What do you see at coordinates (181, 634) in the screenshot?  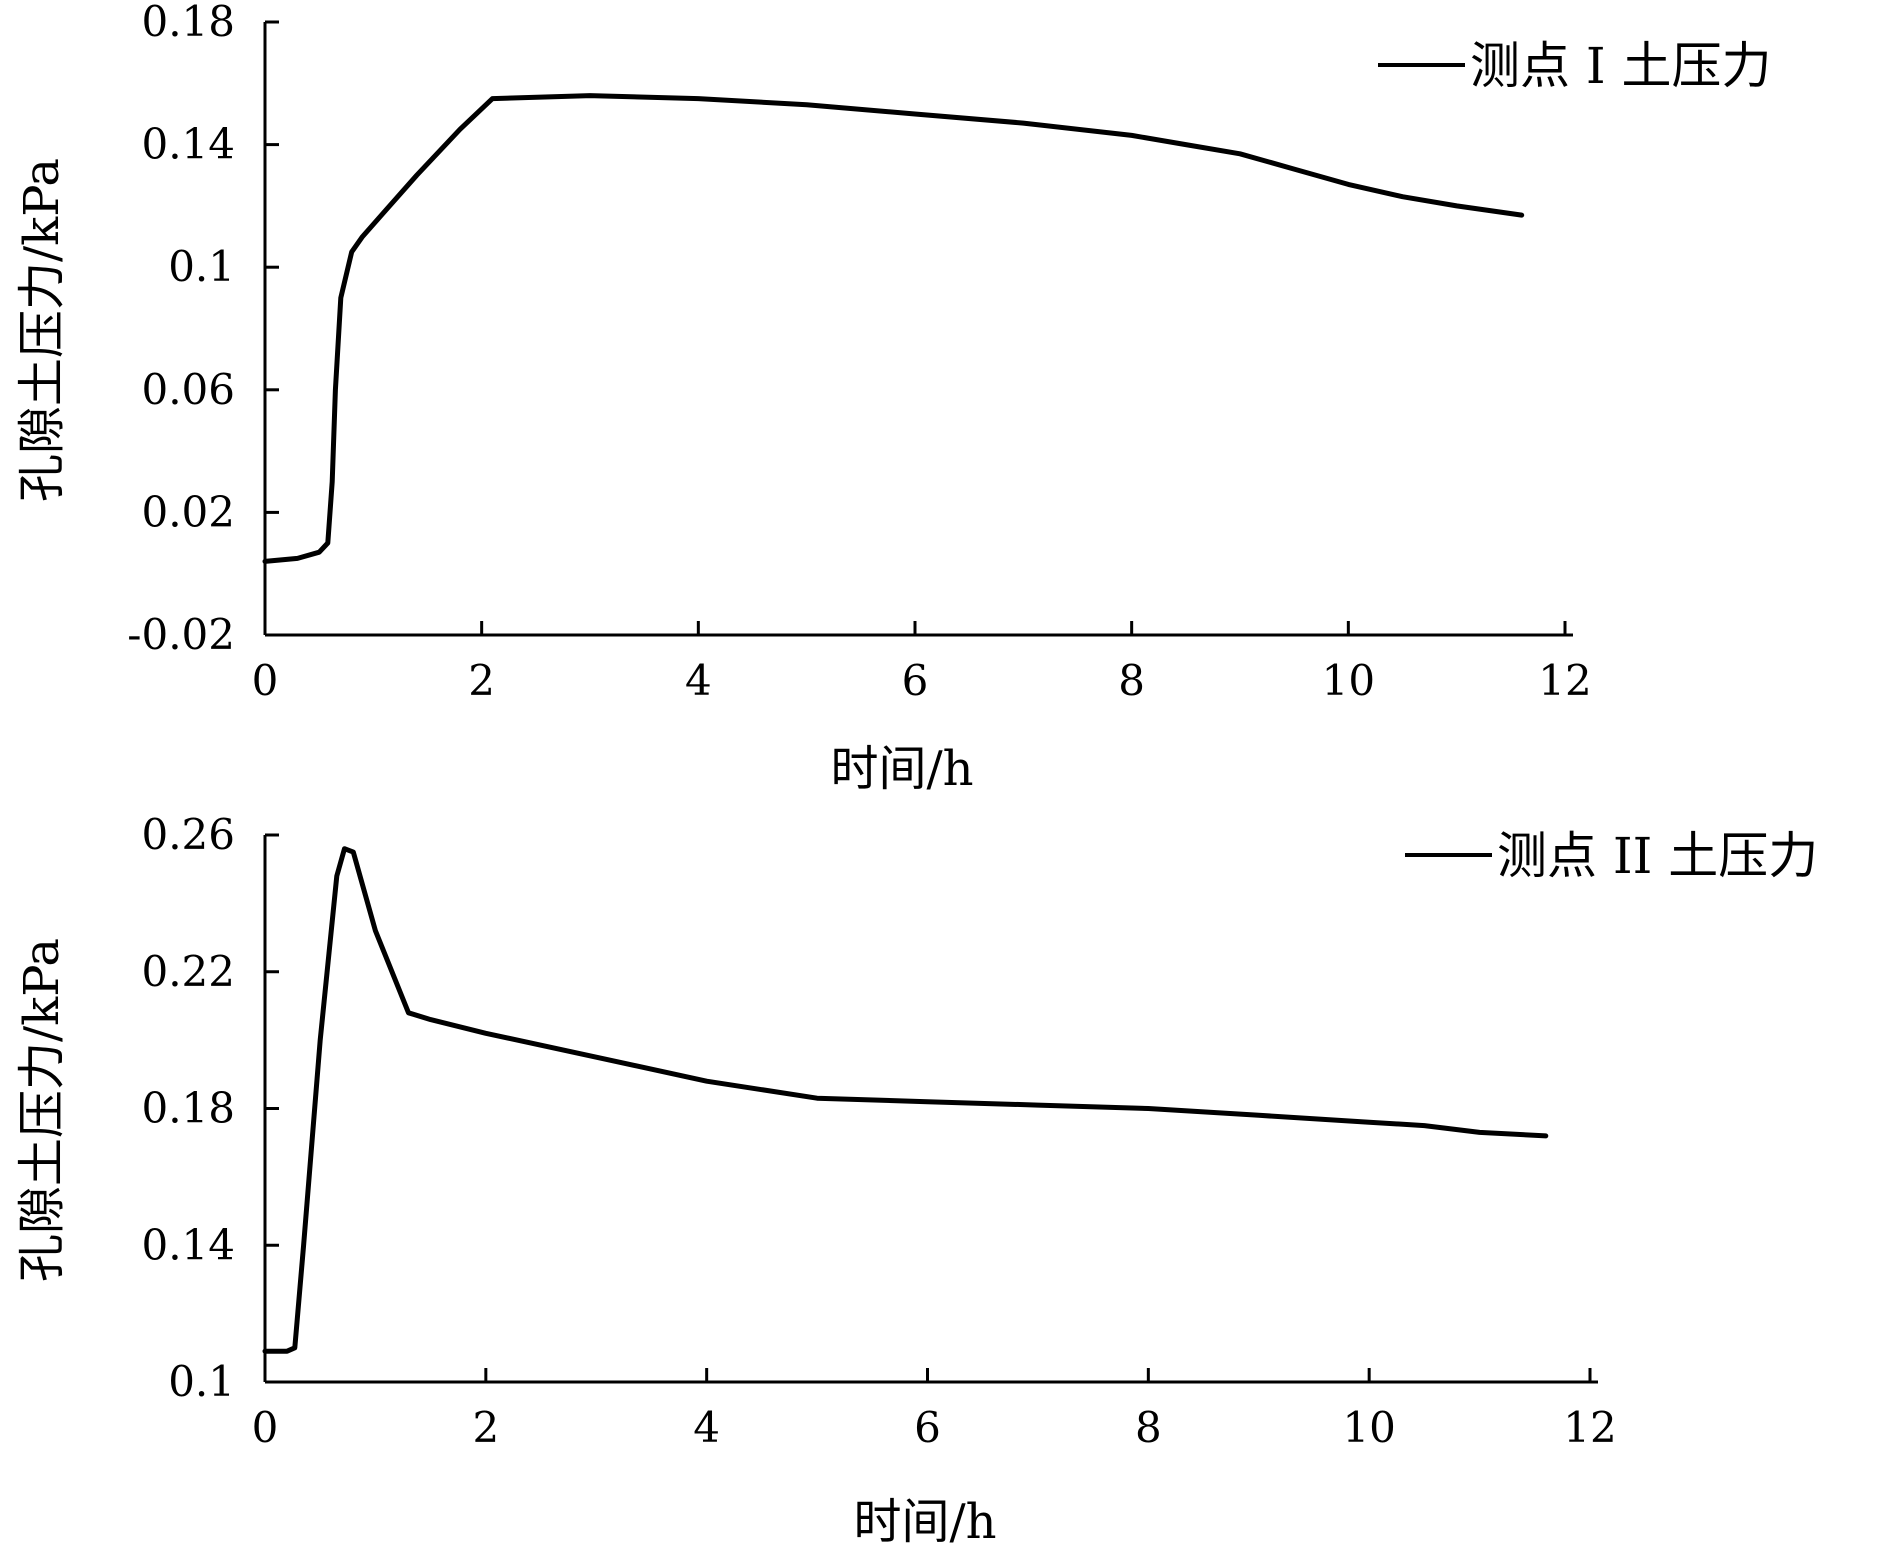 I see `y-tick-label: -0.02` at bounding box center [181, 634].